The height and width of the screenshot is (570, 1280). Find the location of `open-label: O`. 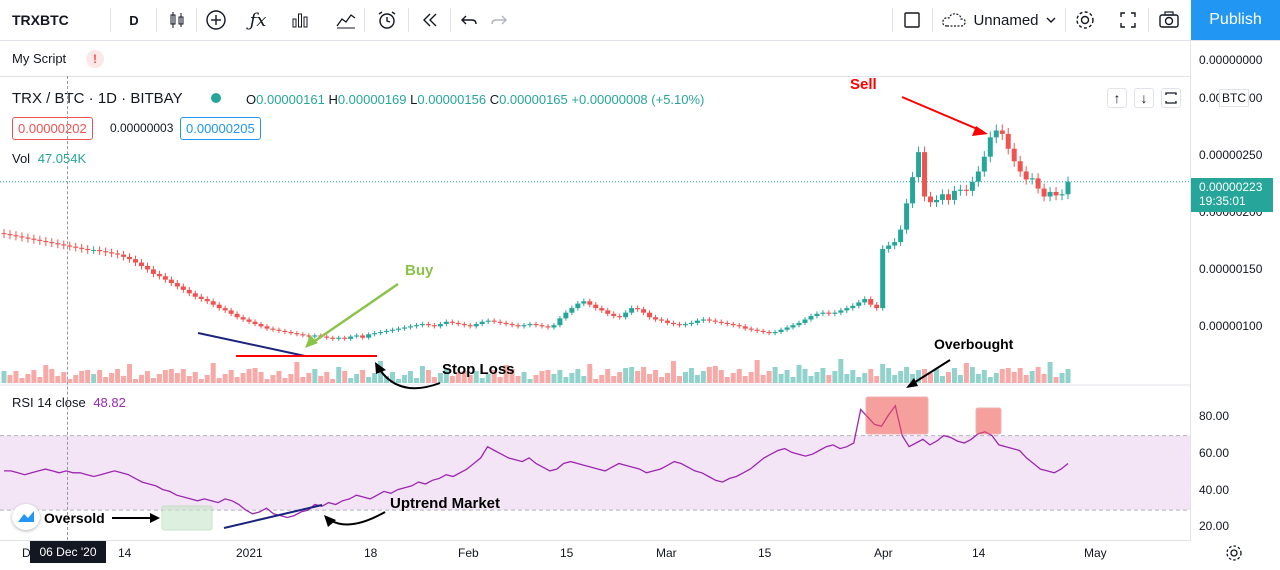

open-label: O is located at coordinates (251, 99).